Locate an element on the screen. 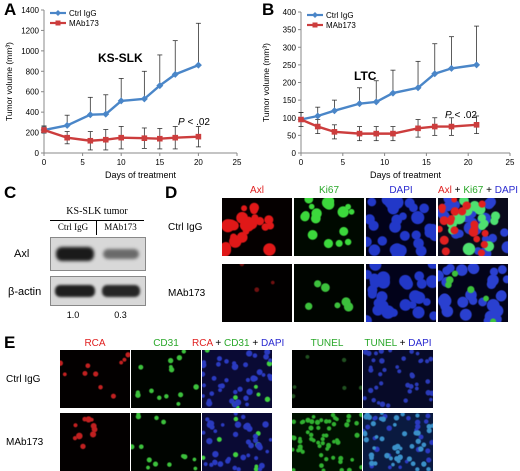  y-tick-label: 100 is located at coordinates (290, 118).